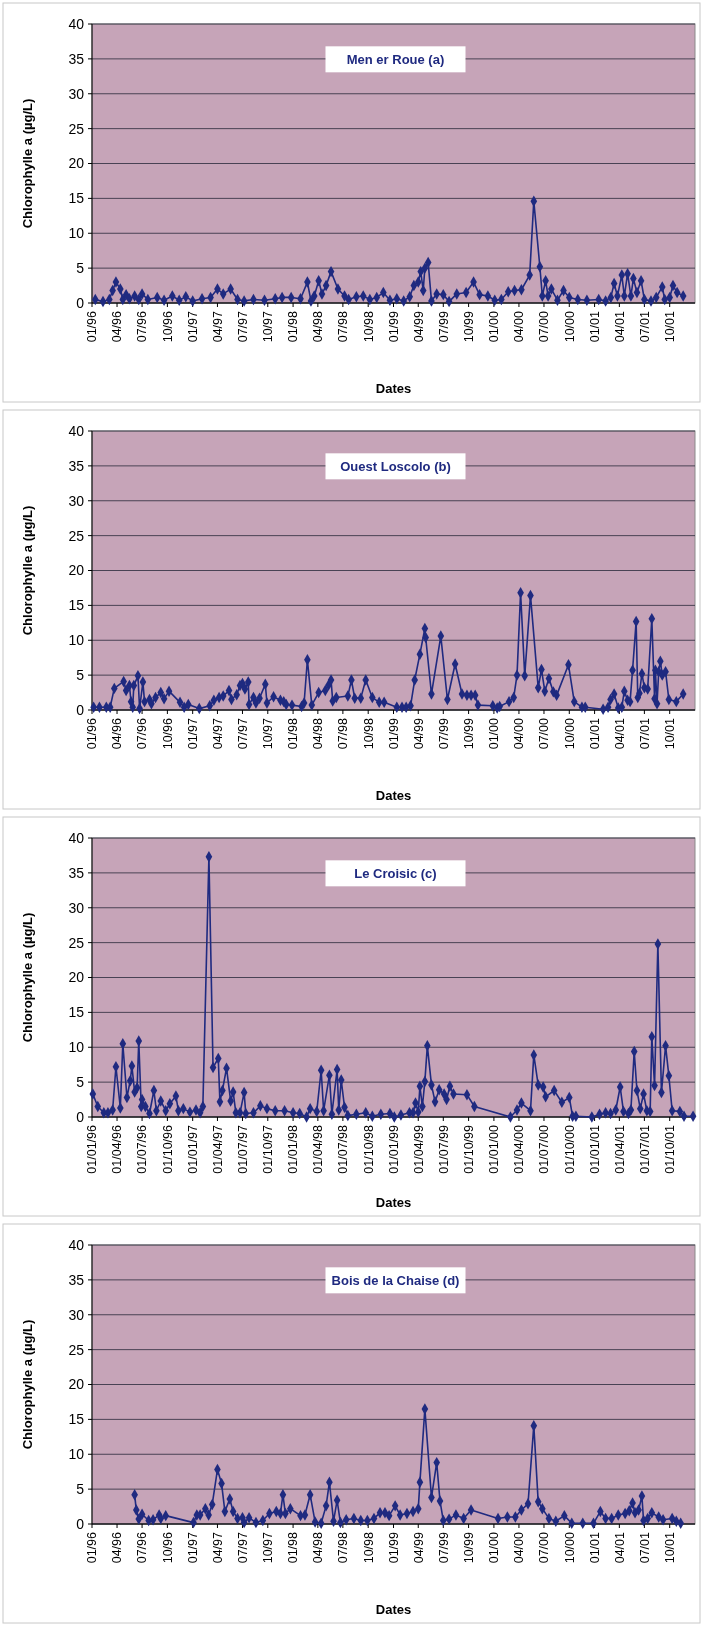 The height and width of the screenshot is (1629, 703). I want to click on x-tick-label: 01/10/97, so click(268, 1149).